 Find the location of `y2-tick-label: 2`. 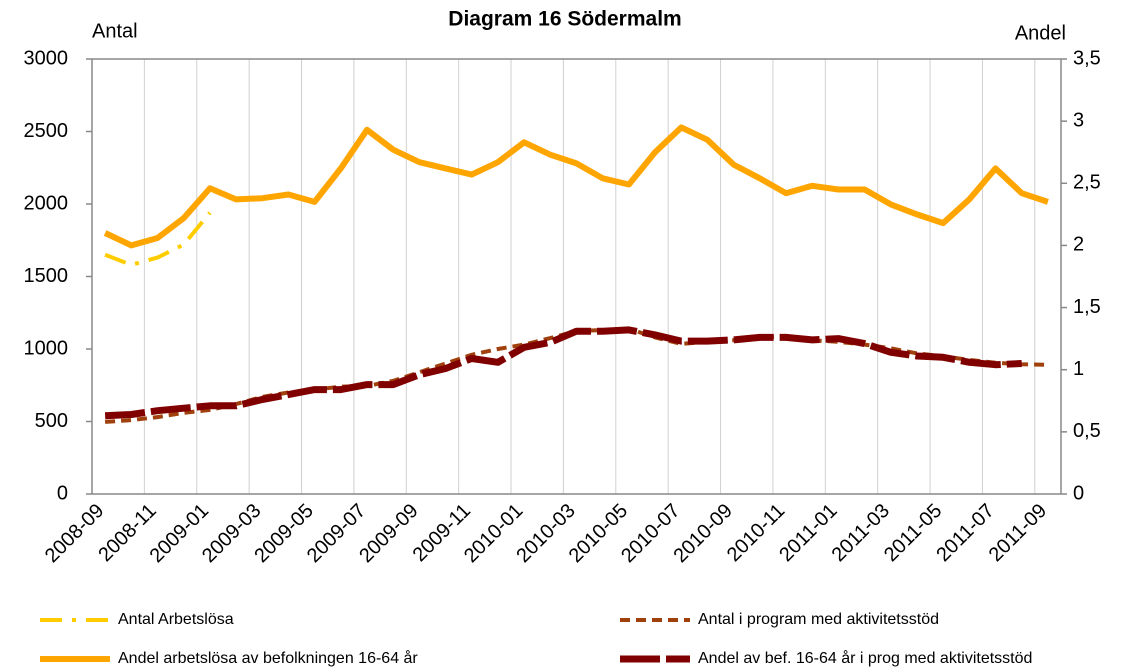

y2-tick-label: 2 is located at coordinates (1078, 245).